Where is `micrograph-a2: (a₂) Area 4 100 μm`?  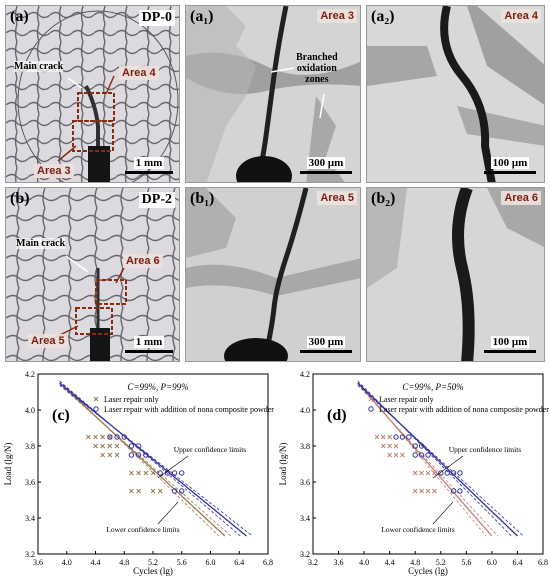 micrograph-a2: (a₂) Area 4 100 μm is located at coordinates (455, 94).